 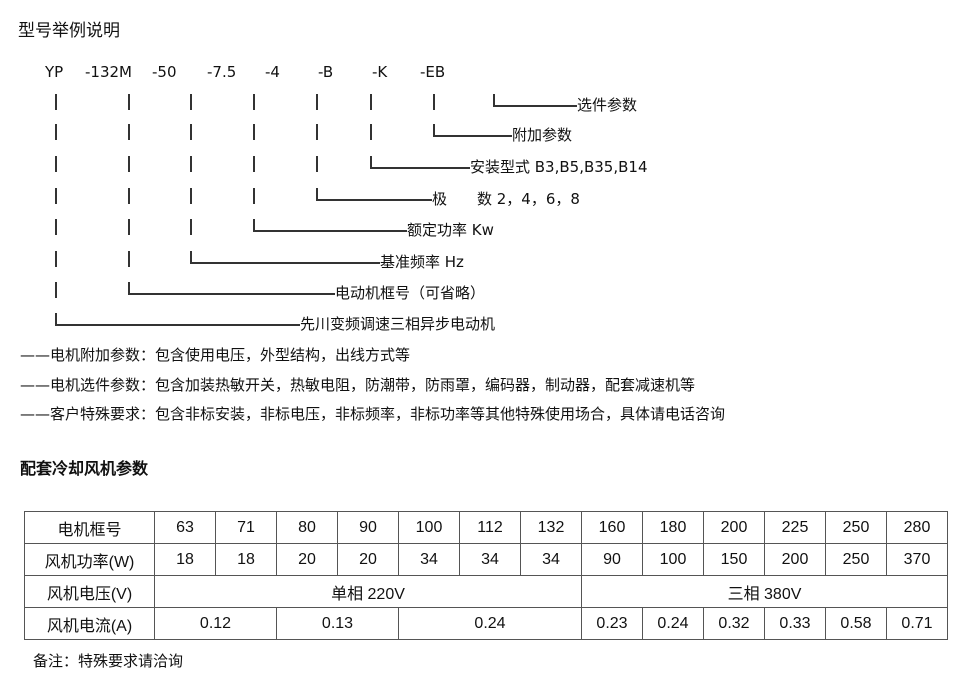 I want to click on cell: 160, so click(x=612, y=527).